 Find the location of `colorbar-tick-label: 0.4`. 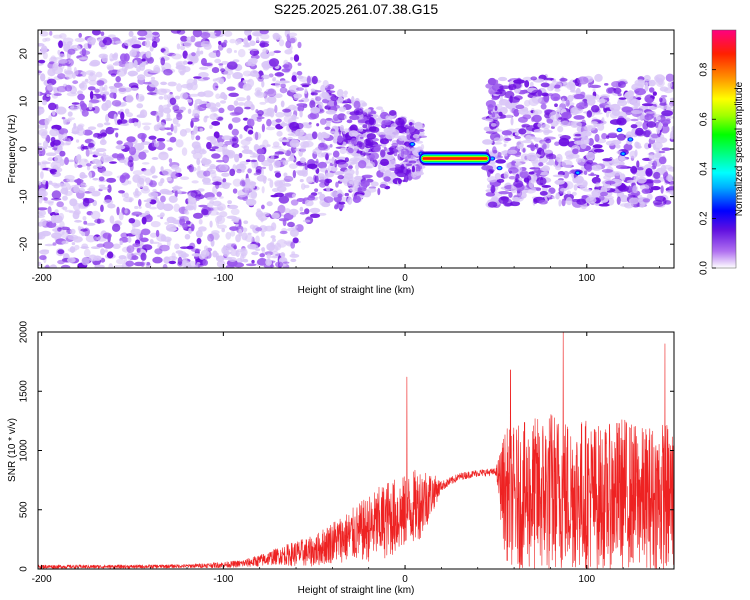

colorbar-tick-label: 0.4 is located at coordinates (704, 168).